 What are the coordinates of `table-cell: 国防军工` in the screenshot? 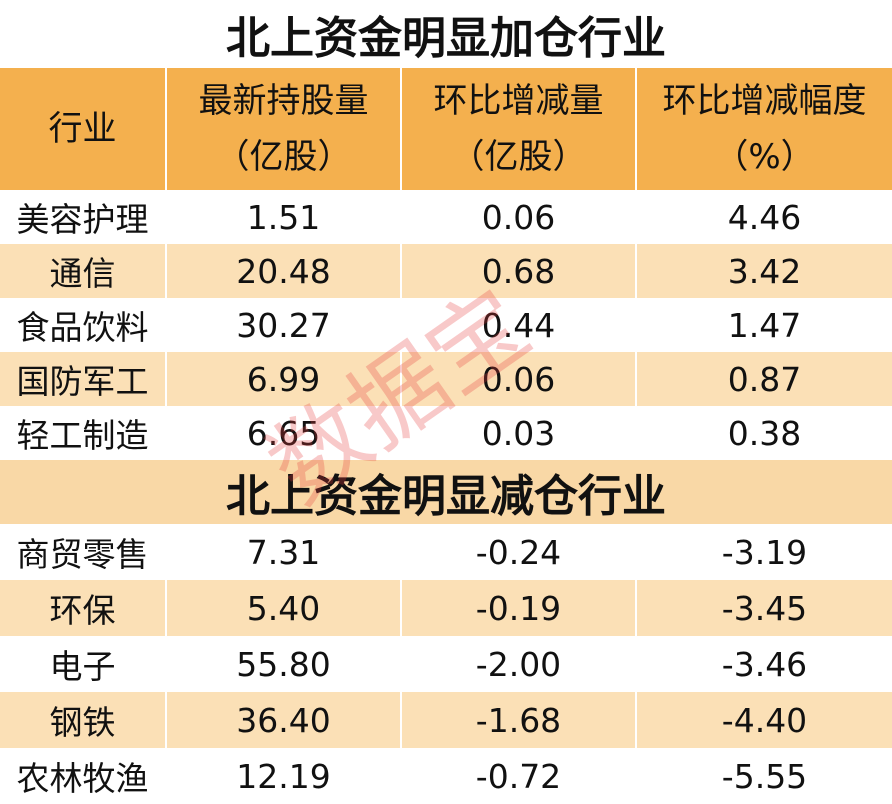 It's located at (82, 381).